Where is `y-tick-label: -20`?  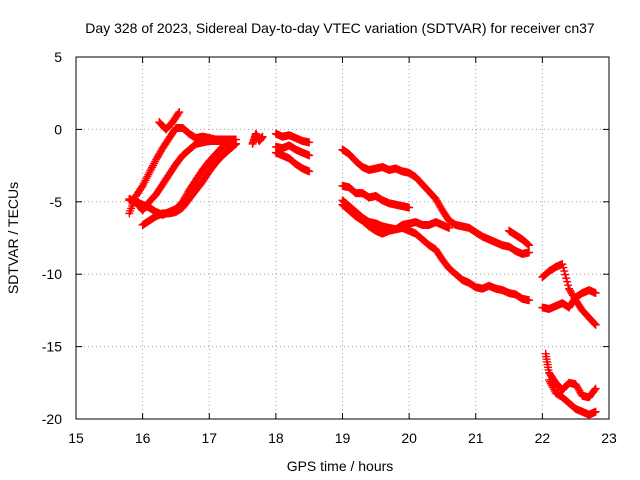 y-tick-label: -20 is located at coordinates (52, 419).